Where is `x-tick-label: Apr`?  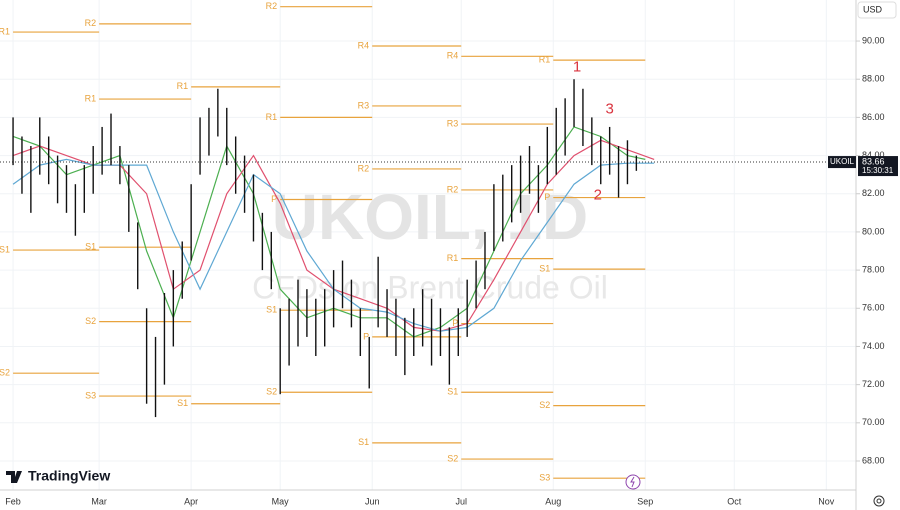
x-tick-label: Apr is located at coordinates (191, 501).